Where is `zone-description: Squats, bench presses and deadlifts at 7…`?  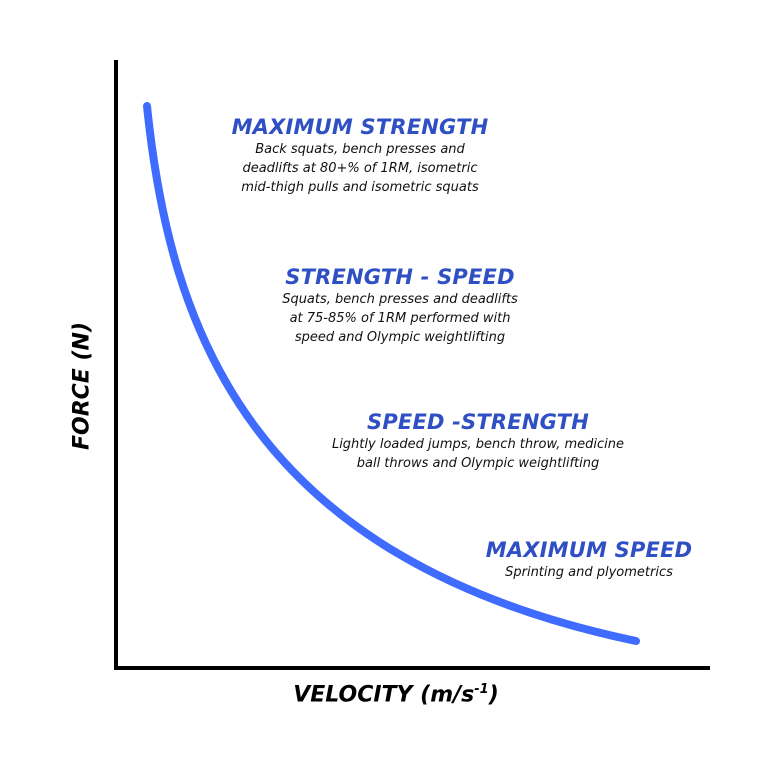 zone-description: Squats, bench presses and deadlifts at 7… is located at coordinates (400, 318).